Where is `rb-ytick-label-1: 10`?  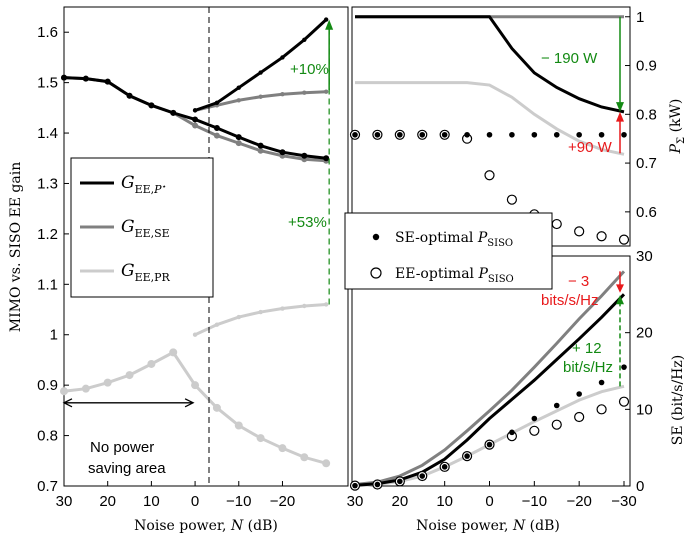
rb-ytick-label-1: 10 is located at coordinates (644, 409).